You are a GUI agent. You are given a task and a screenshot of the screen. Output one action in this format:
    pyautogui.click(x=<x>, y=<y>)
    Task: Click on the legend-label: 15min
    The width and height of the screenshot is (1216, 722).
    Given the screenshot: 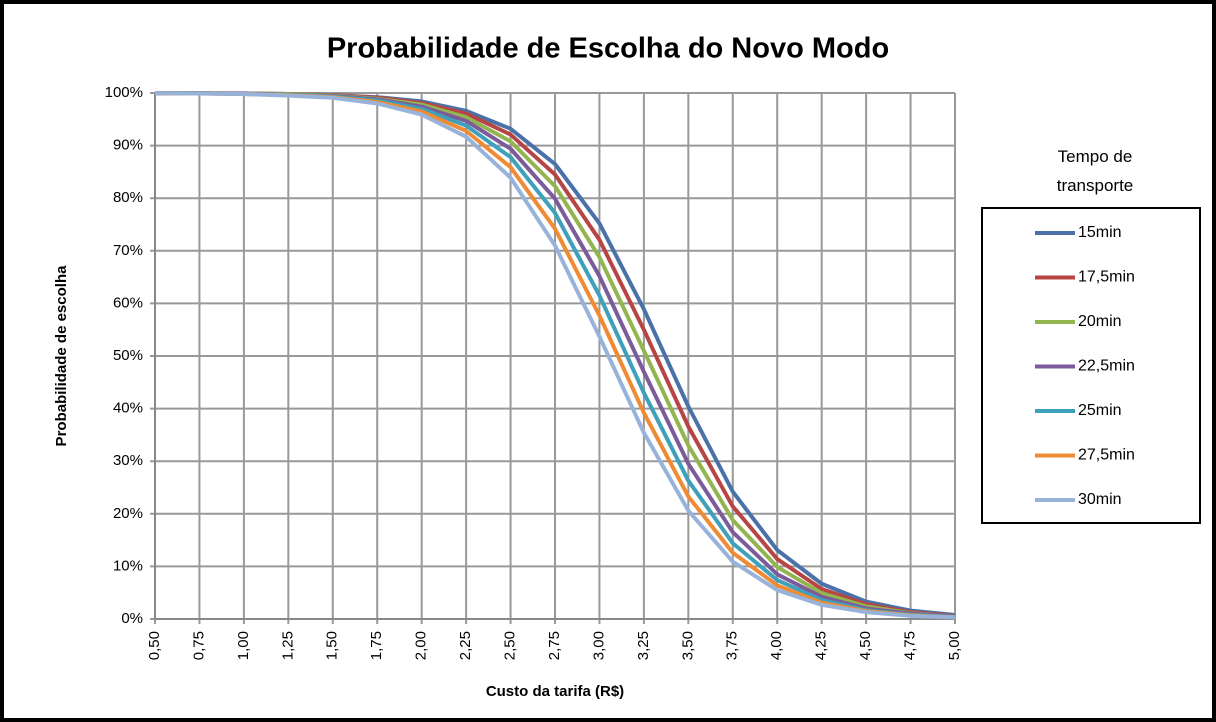 What is the action you would take?
    pyautogui.click(x=1100, y=232)
    